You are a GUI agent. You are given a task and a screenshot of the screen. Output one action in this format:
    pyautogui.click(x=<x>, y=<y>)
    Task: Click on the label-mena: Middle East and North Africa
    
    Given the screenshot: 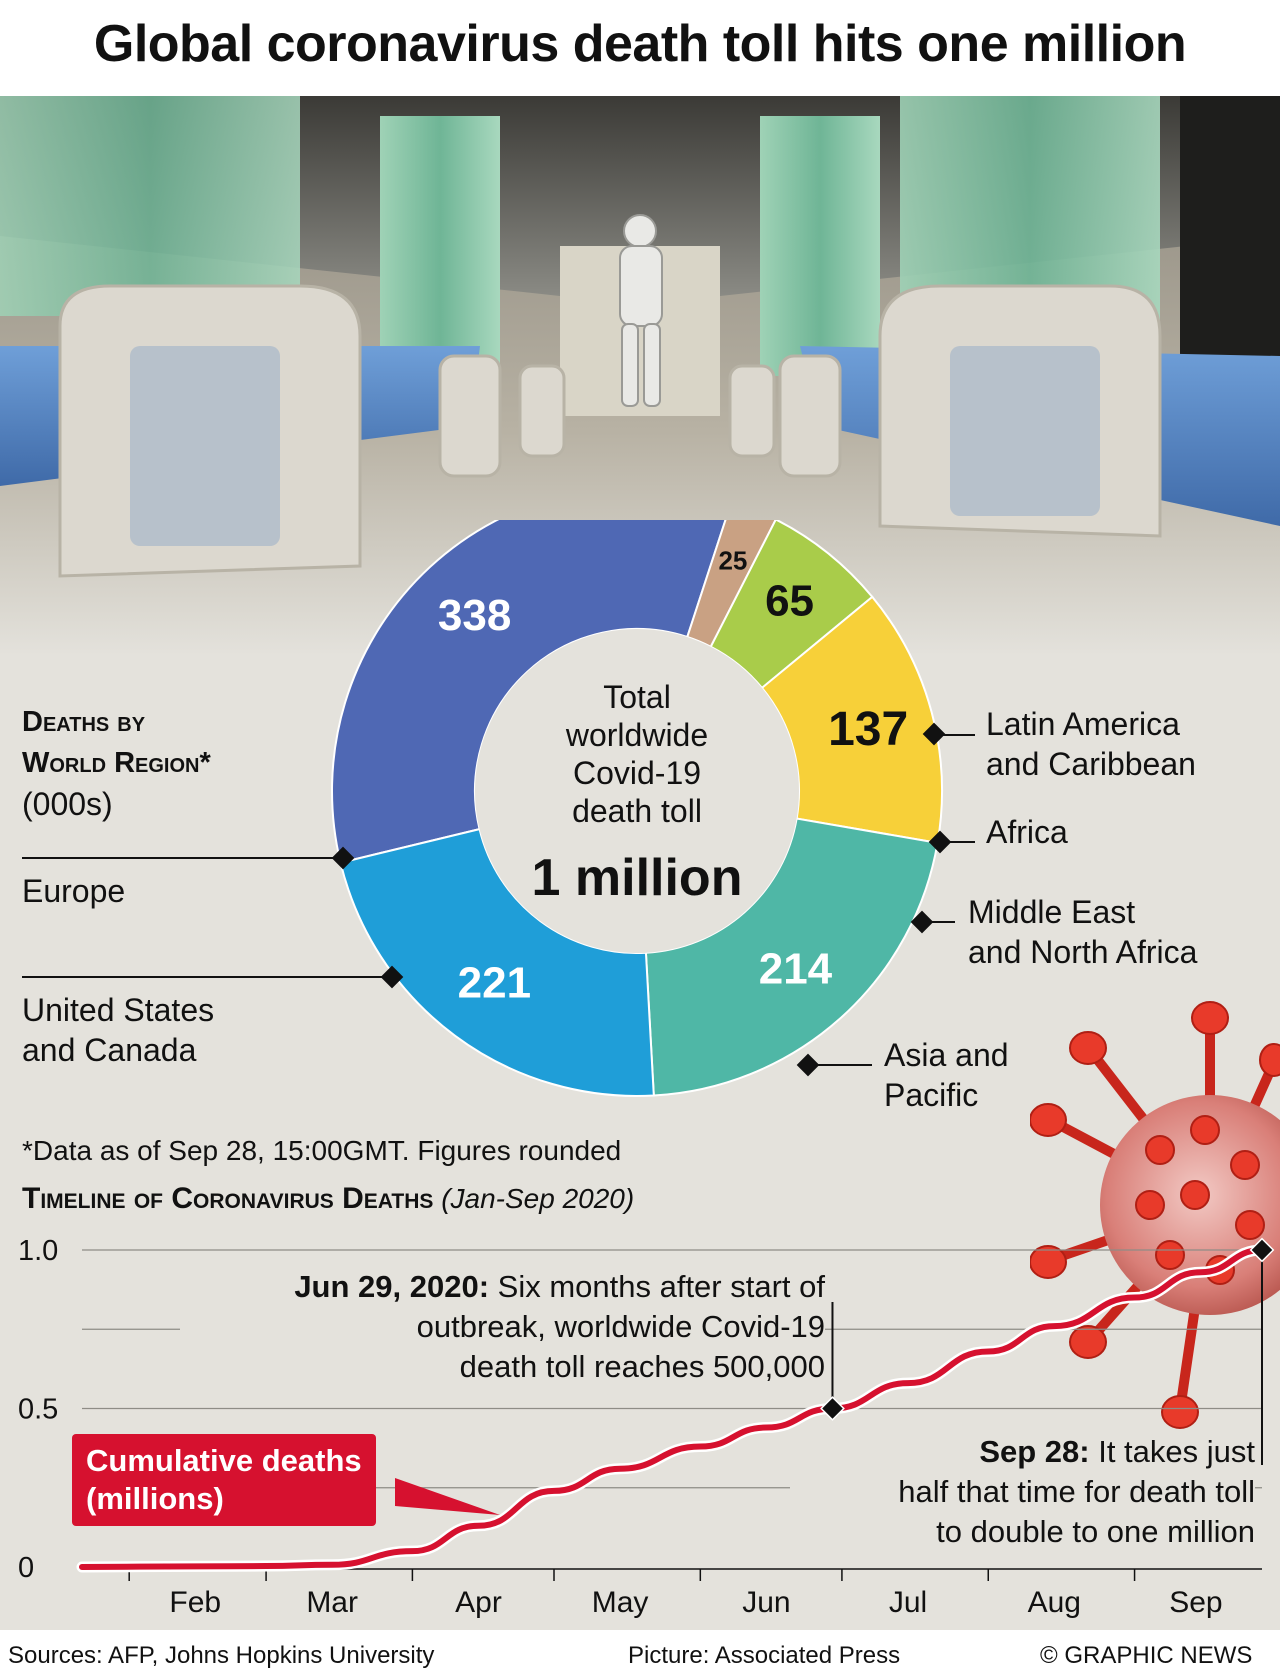 What is the action you would take?
    pyautogui.click(x=1082, y=932)
    